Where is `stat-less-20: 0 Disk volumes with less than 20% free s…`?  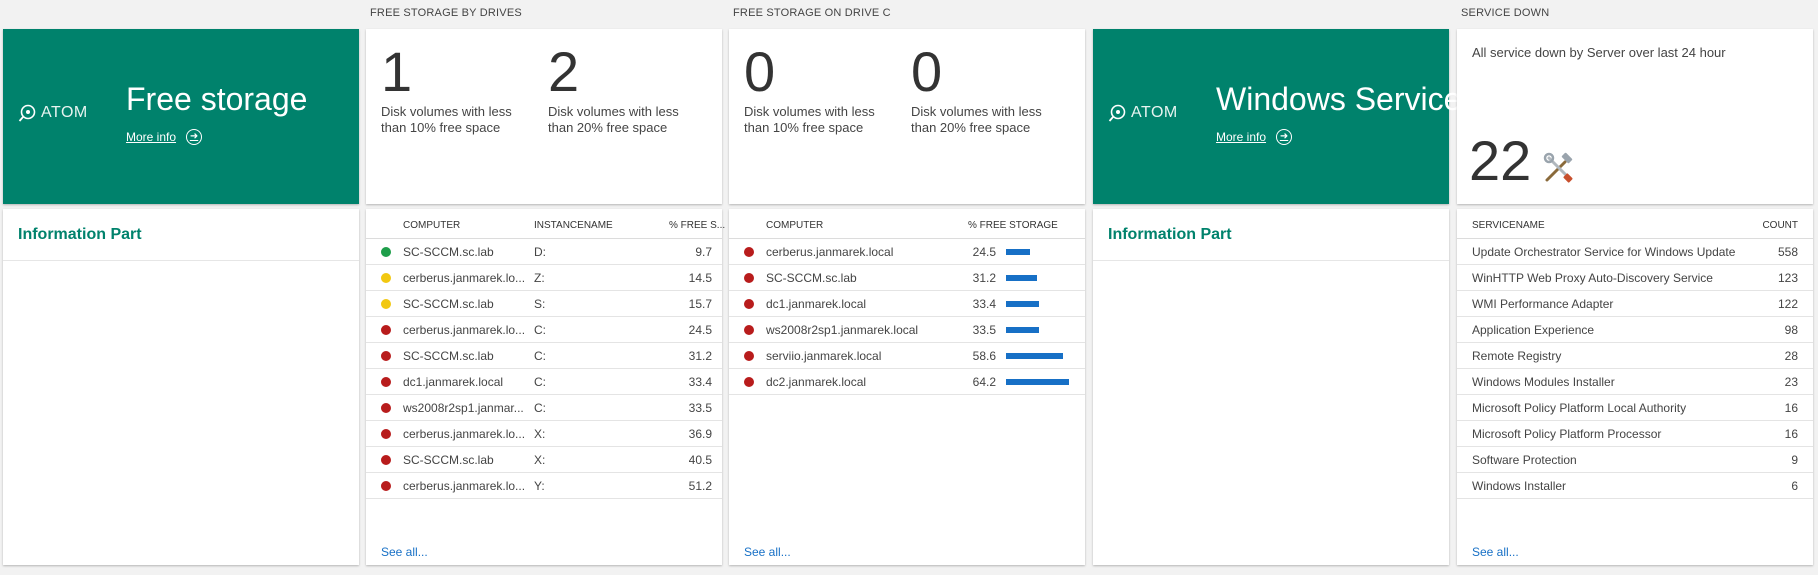
stat-less-20: 0 Disk volumes with less than 20% free s… is located at coordinates (986, 88).